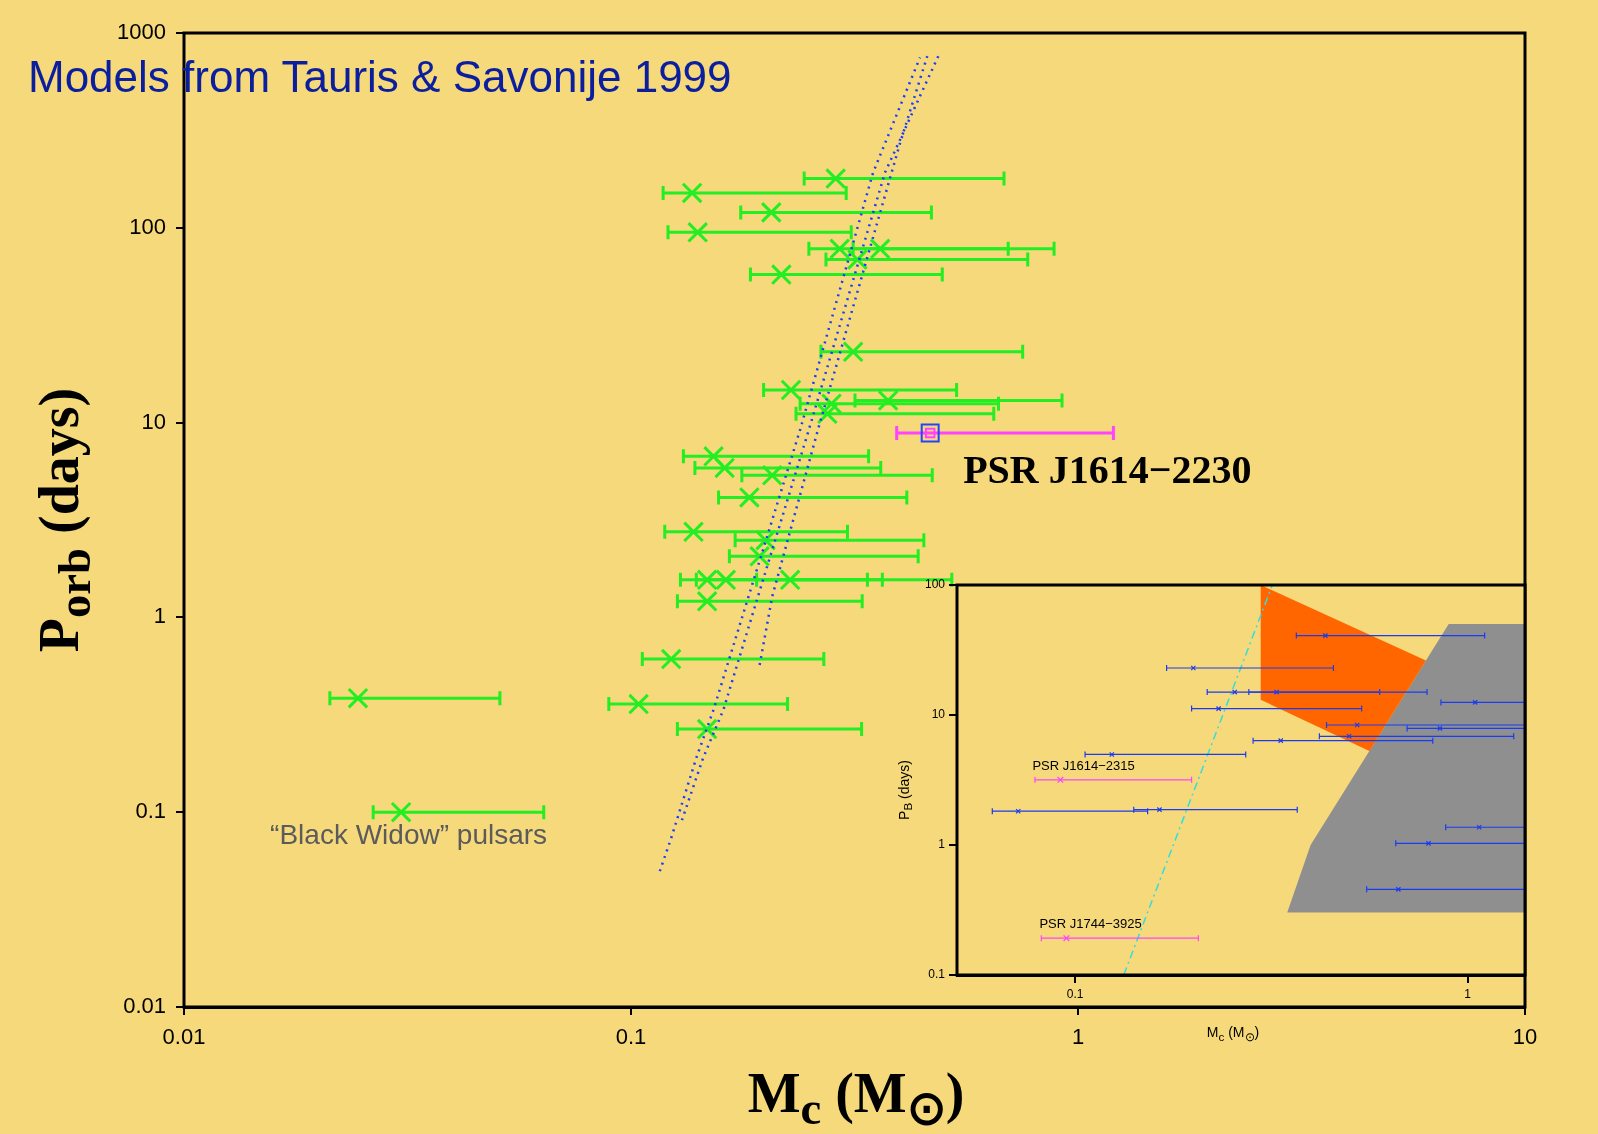 The height and width of the screenshot is (1134, 1598). What do you see at coordinates (1078, 1037) in the screenshot?
I see `x-tick-label: 1` at bounding box center [1078, 1037].